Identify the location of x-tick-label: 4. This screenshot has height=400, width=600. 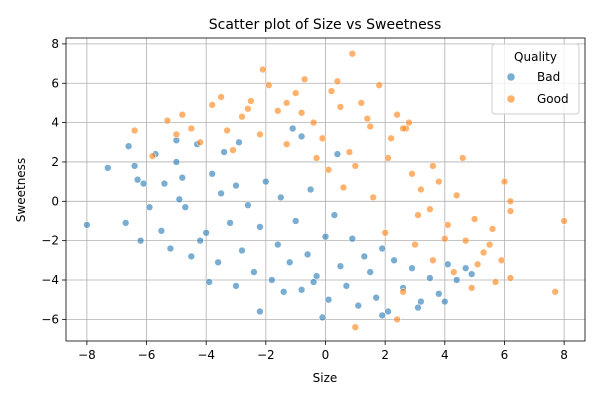
(445, 355).